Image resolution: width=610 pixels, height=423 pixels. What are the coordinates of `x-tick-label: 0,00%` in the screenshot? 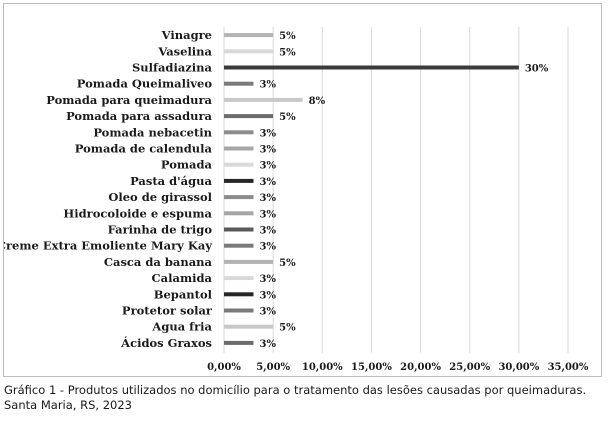 It's located at (224, 367).